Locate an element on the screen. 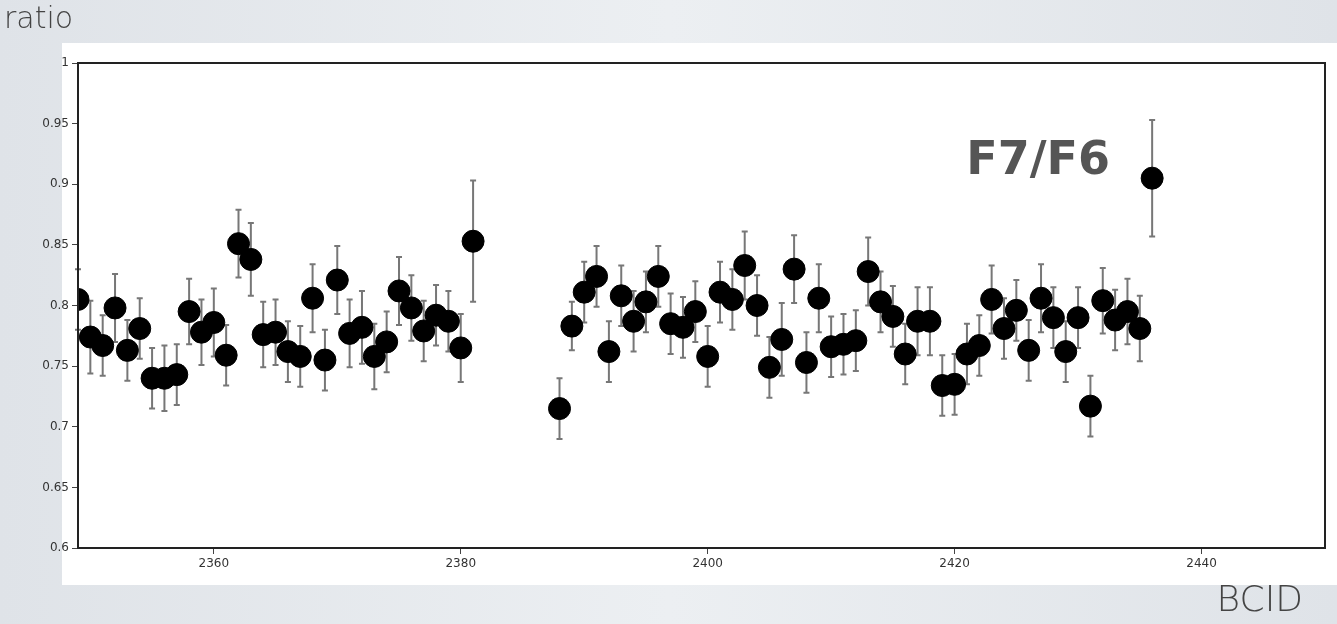 The width and height of the screenshot is (1337, 624). x-tick-label: 2380 is located at coordinates (461, 563).